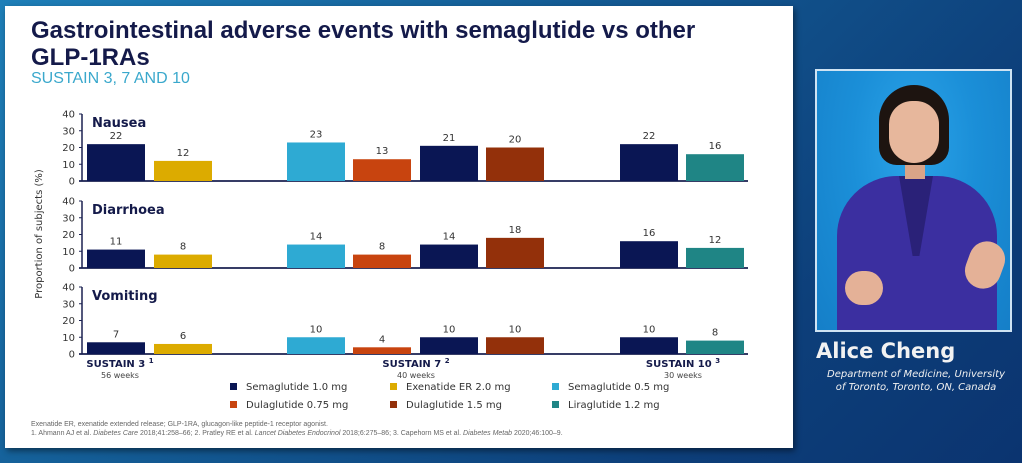 This screenshot has width=1022, height=463. I want to click on legend-item: Dulaglutide 1.5 mg, so click(446, 405).